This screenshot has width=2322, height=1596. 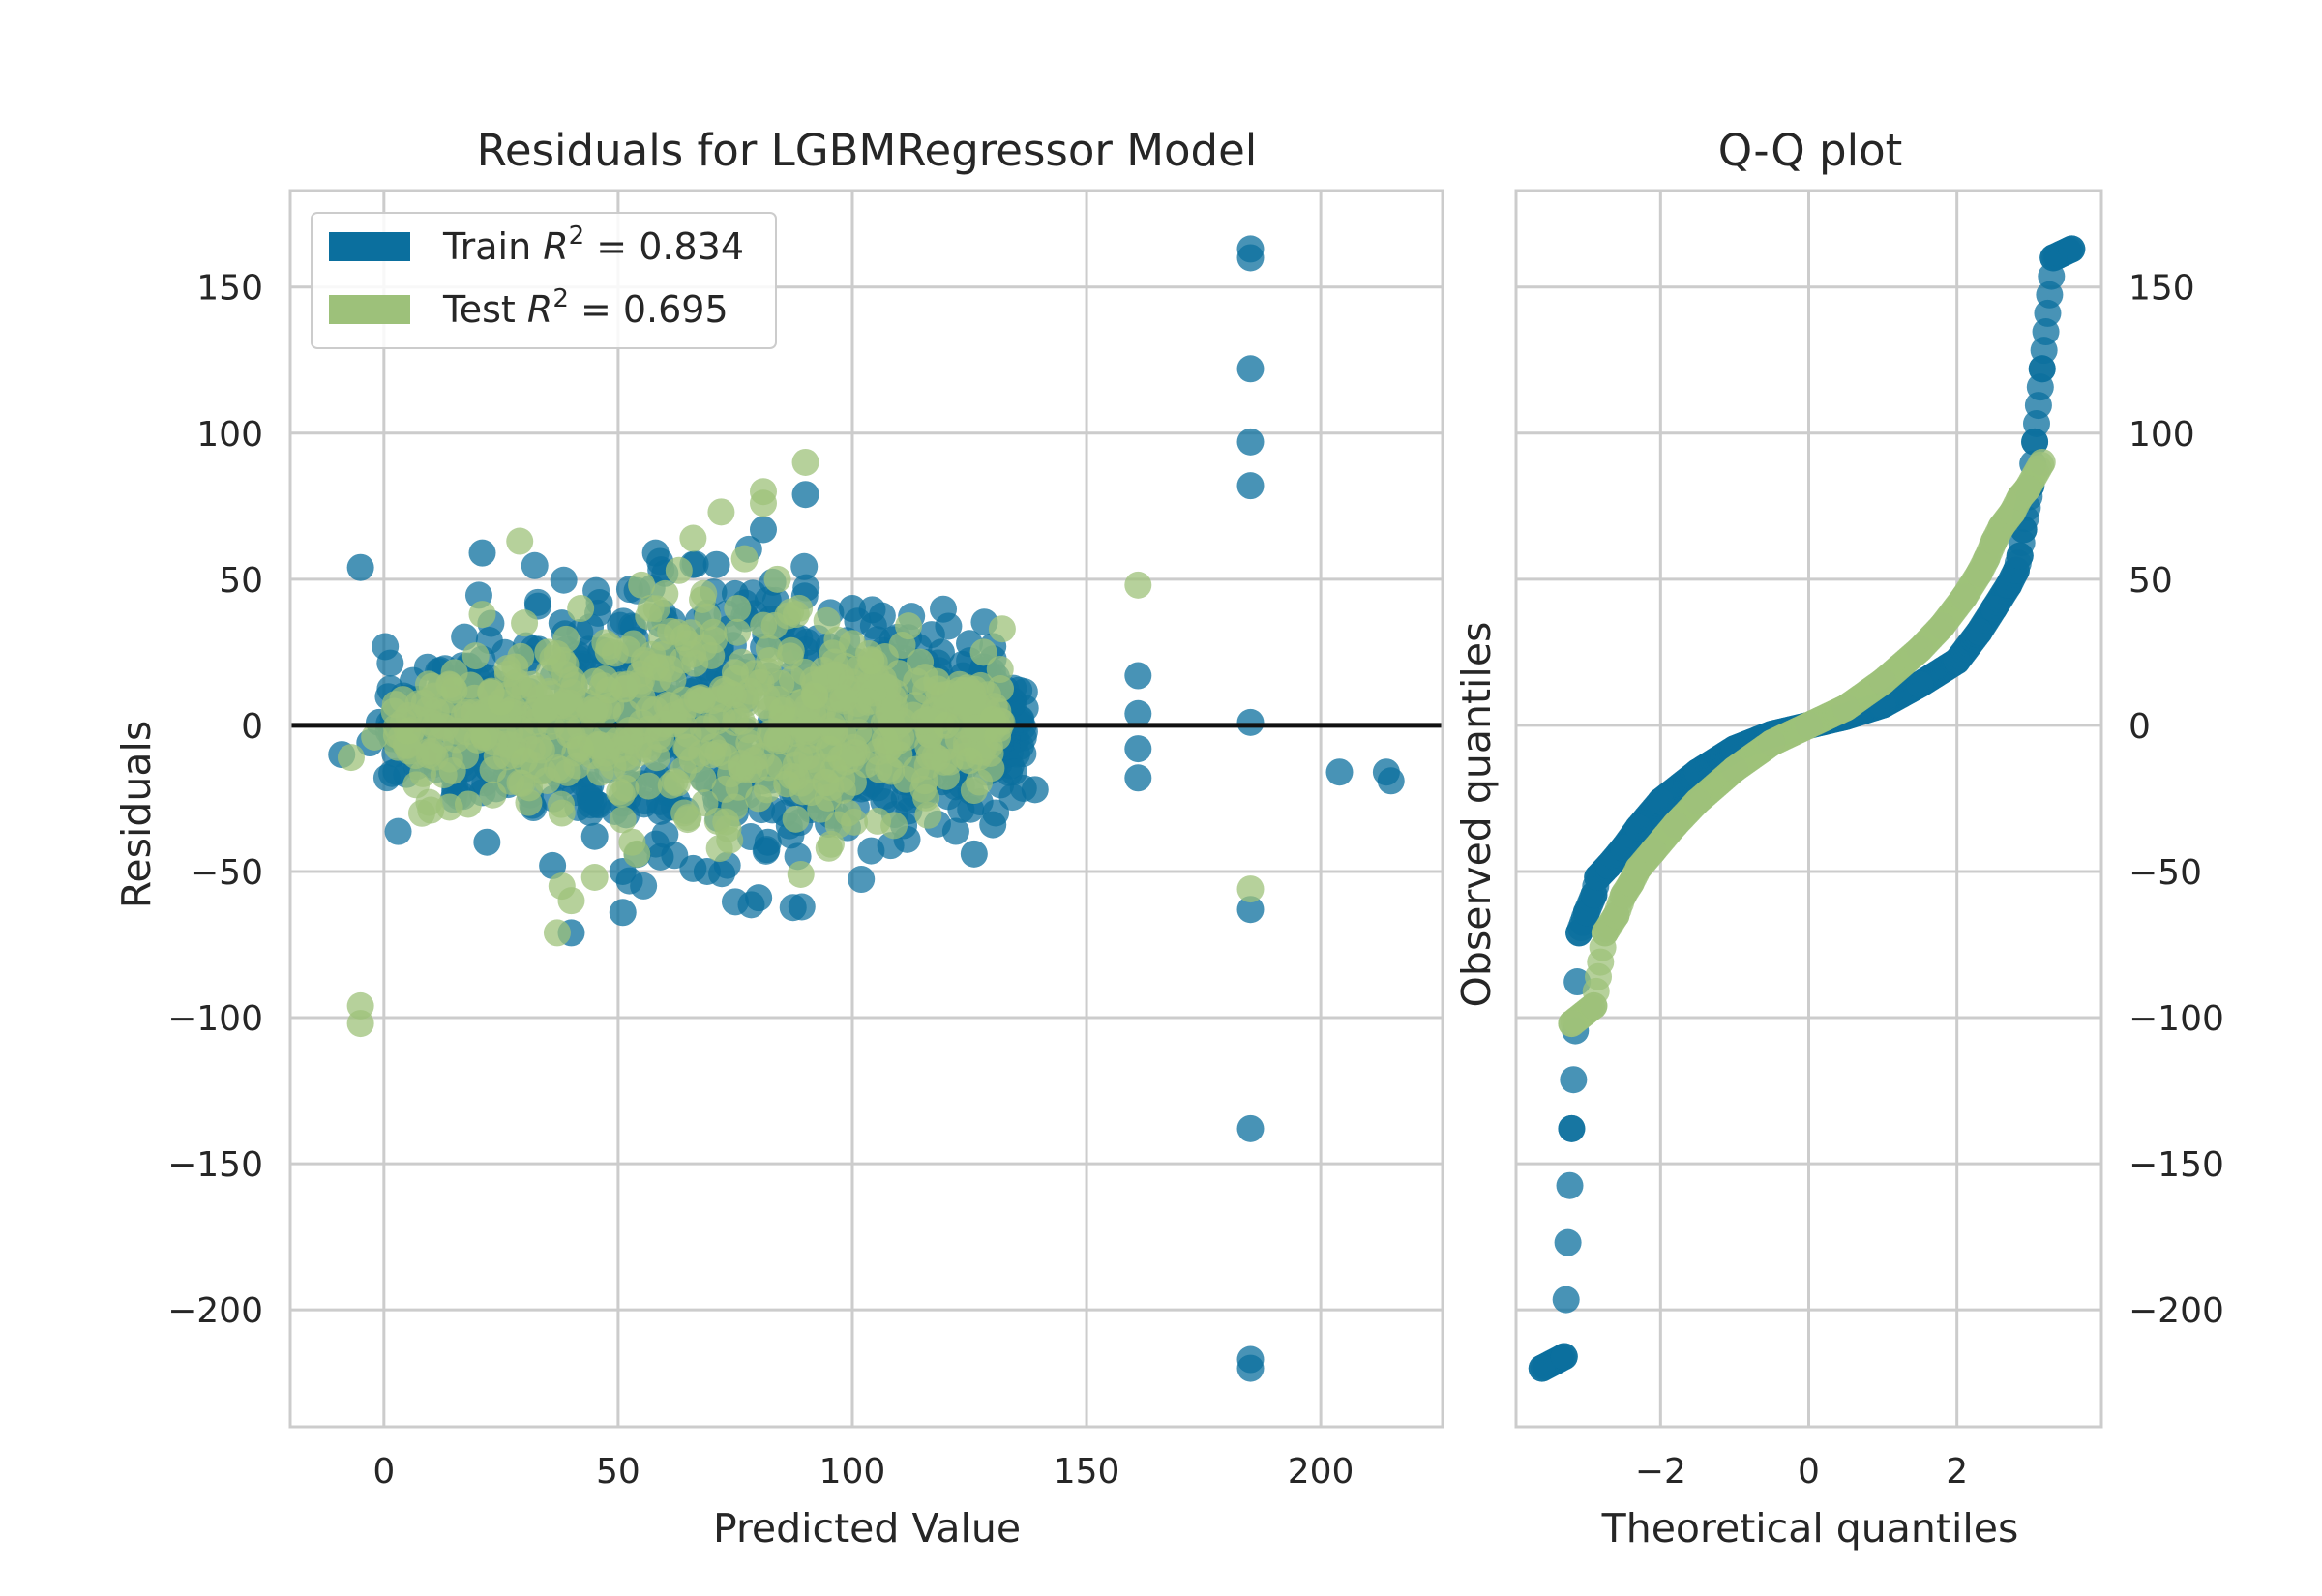 I want to click on y-tick-label: −50, so click(x=226, y=873).